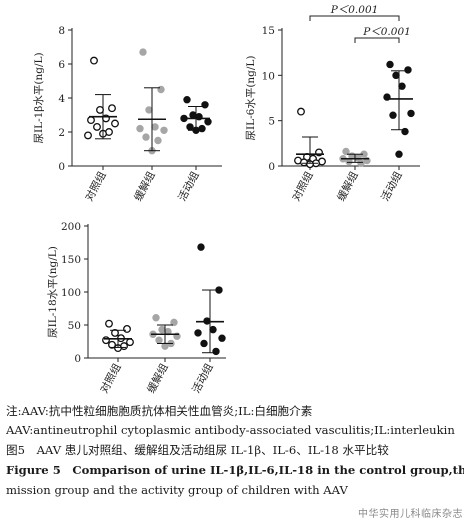 The width and height of the screenshot is (469, 522). Describe the element at coordinates (61, 65) in the screenshot. I see `y-tick-label: 6` at that location.